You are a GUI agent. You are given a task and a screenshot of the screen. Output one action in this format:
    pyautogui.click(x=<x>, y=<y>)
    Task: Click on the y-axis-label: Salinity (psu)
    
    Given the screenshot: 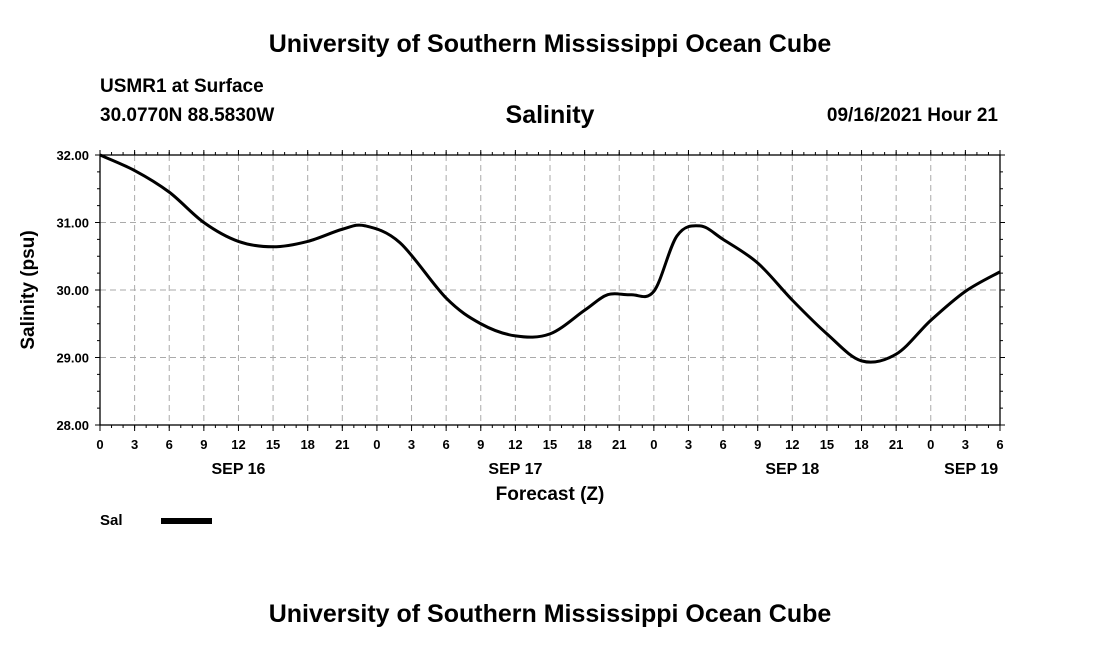 What is the action you would take?
    pyautogui.click(x=28, y=289)
    